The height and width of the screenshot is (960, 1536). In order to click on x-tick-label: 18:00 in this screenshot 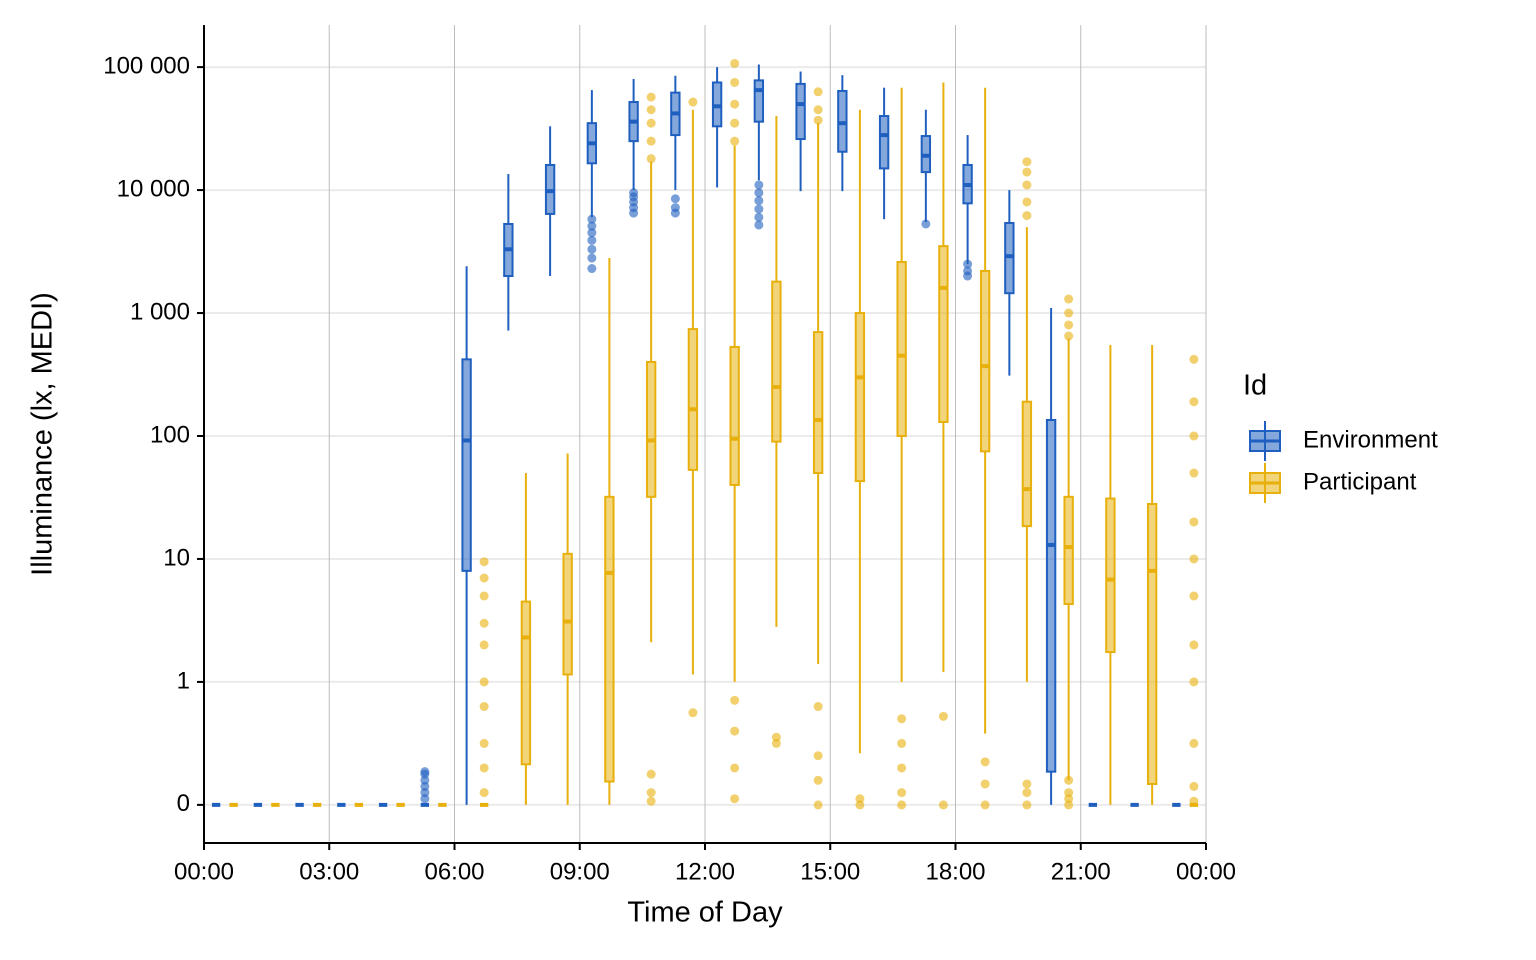, I will do `click(955, 871)`.